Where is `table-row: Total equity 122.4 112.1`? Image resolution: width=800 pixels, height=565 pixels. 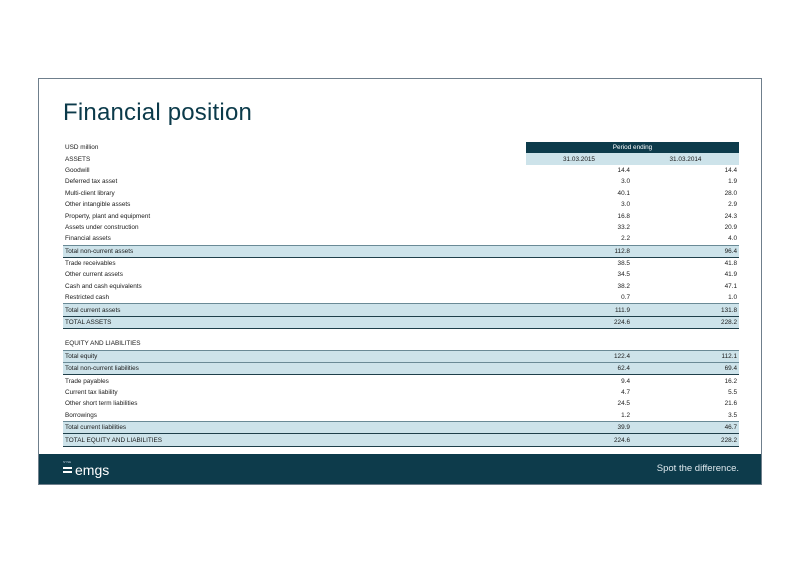 table-row: Total equity 122.4 112.1 is located at coordinates (401, 356).